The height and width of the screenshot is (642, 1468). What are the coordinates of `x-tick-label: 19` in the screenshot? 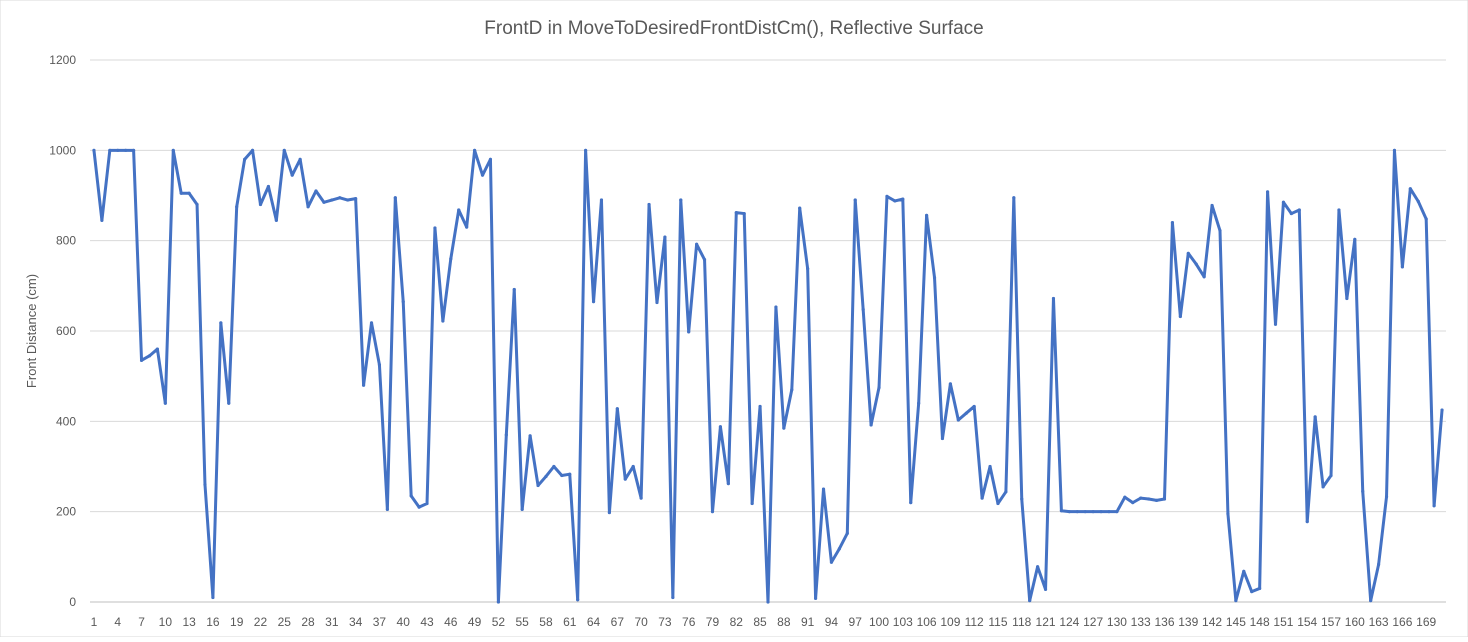 It's located at (237, 622).